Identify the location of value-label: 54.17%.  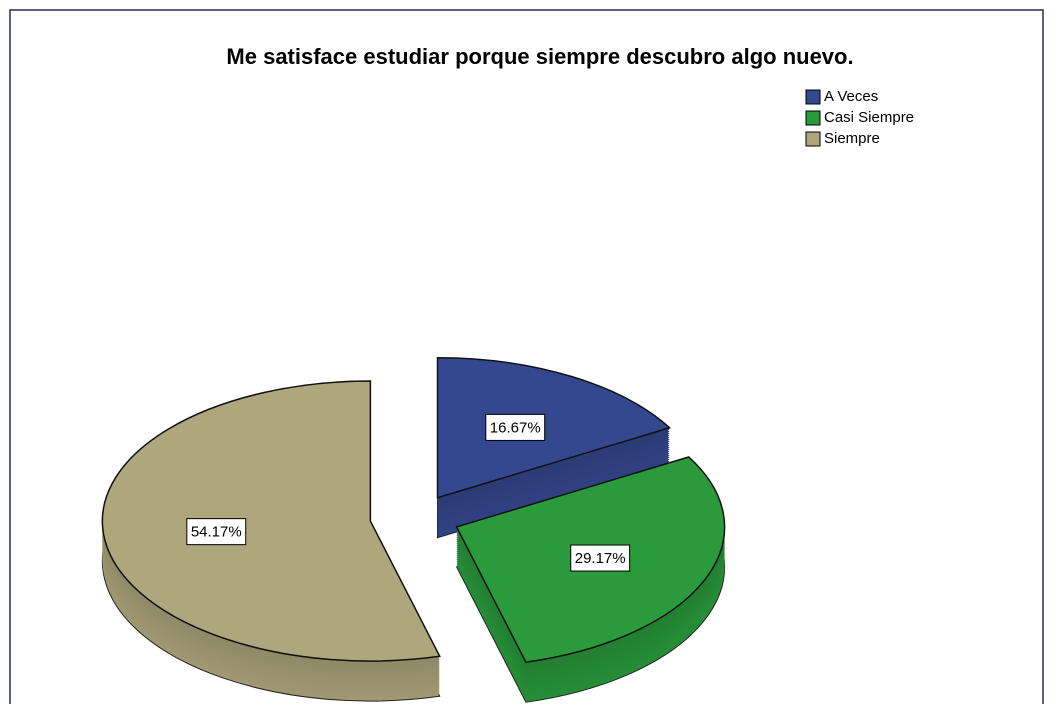
(216, 532).